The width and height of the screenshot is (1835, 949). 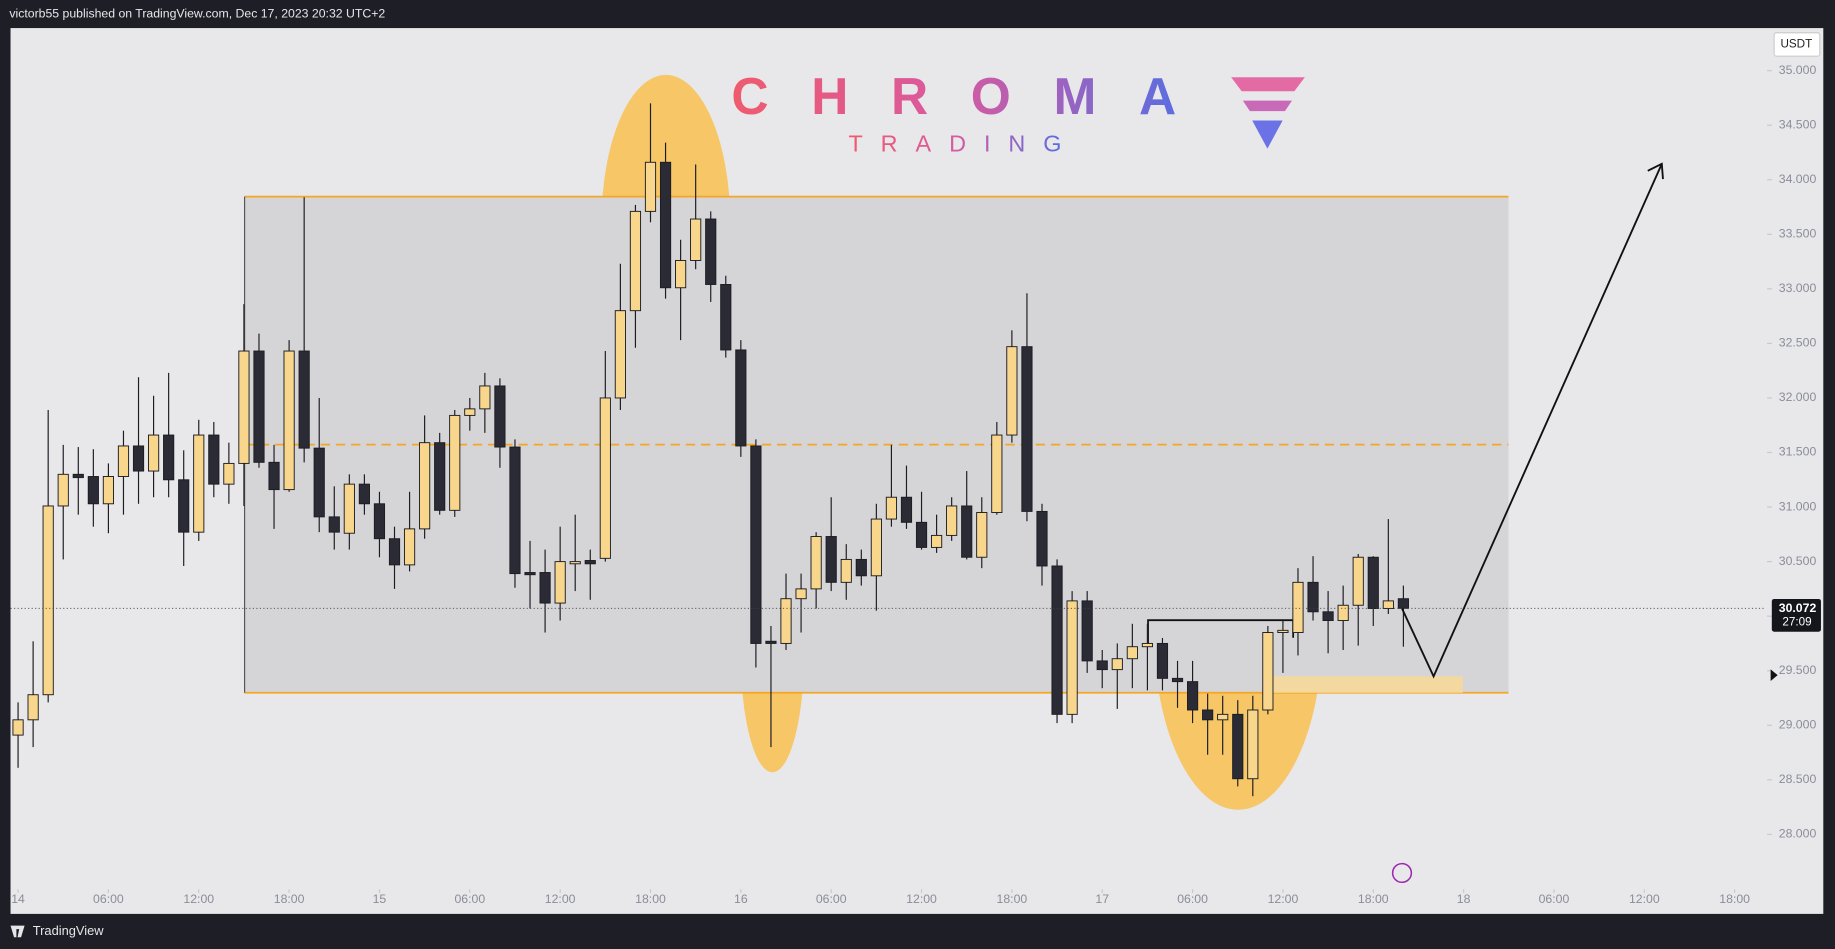 What do you see at coordinates (380, 899) in the screenshot?
I see `x-tick-label: 15` at bounding box center [380, 899].